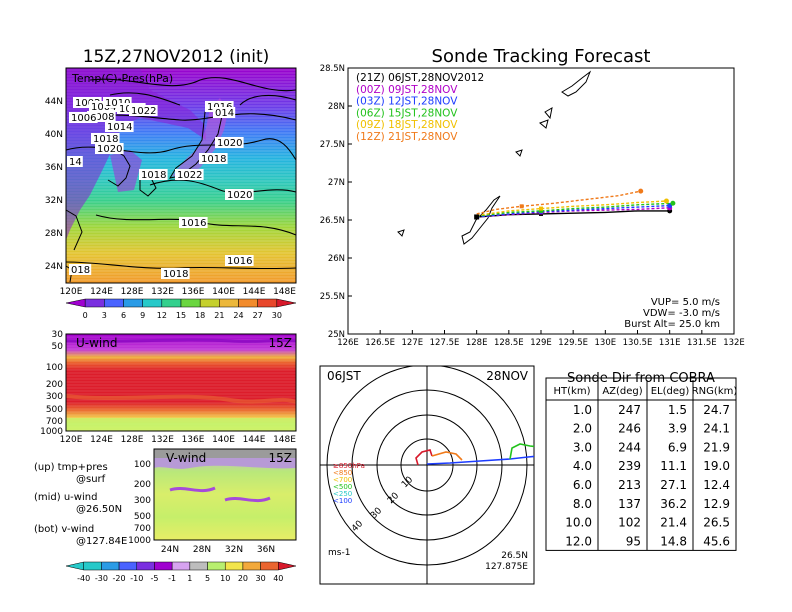 The image size is (792, 612). Describe the element at coordinates (162, 315) in the screenshot. I see `temp-colorbar-label: 12` at that location.